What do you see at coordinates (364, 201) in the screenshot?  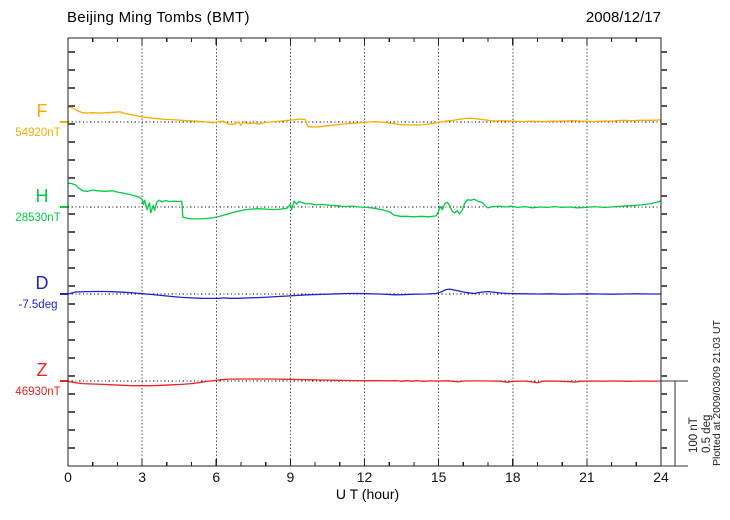 I see `trace-H` at bounding box center [364, 201].